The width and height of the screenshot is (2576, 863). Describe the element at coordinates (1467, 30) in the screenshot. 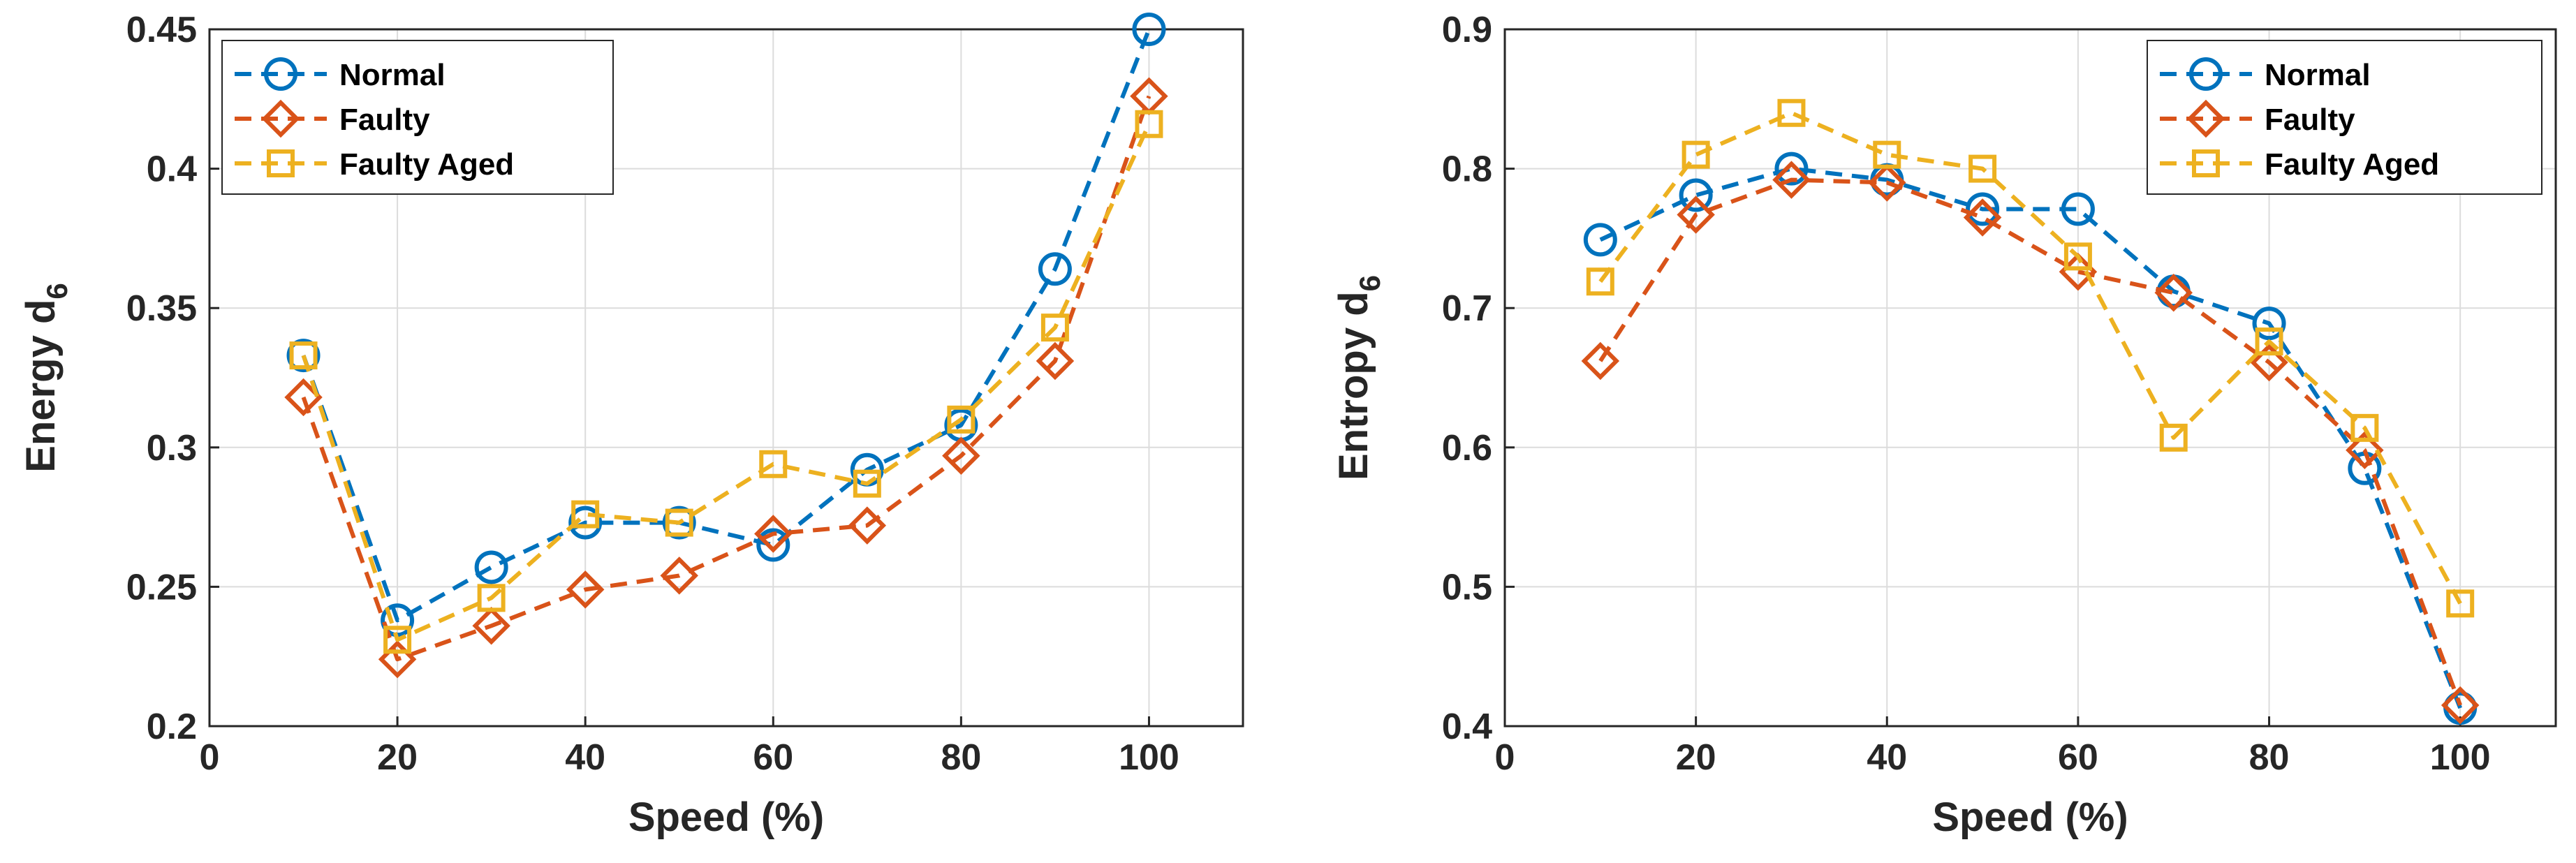

I see `y-tick-label: 0.9` at that location.